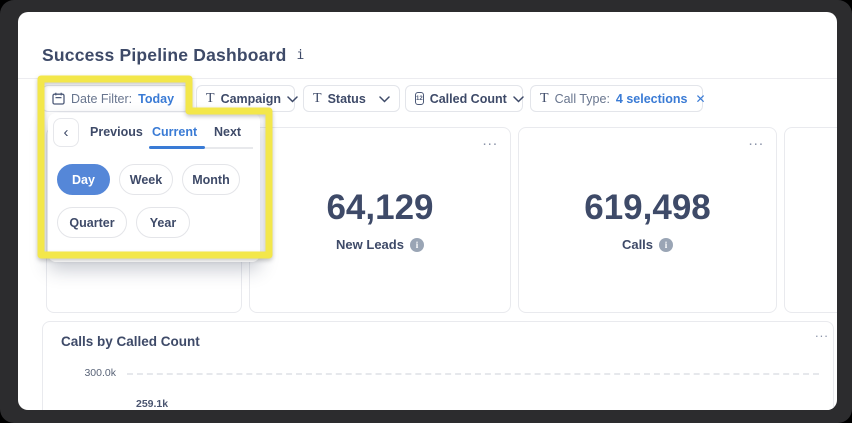  I want to click on status-filter-label: Status, so click(346, 98).